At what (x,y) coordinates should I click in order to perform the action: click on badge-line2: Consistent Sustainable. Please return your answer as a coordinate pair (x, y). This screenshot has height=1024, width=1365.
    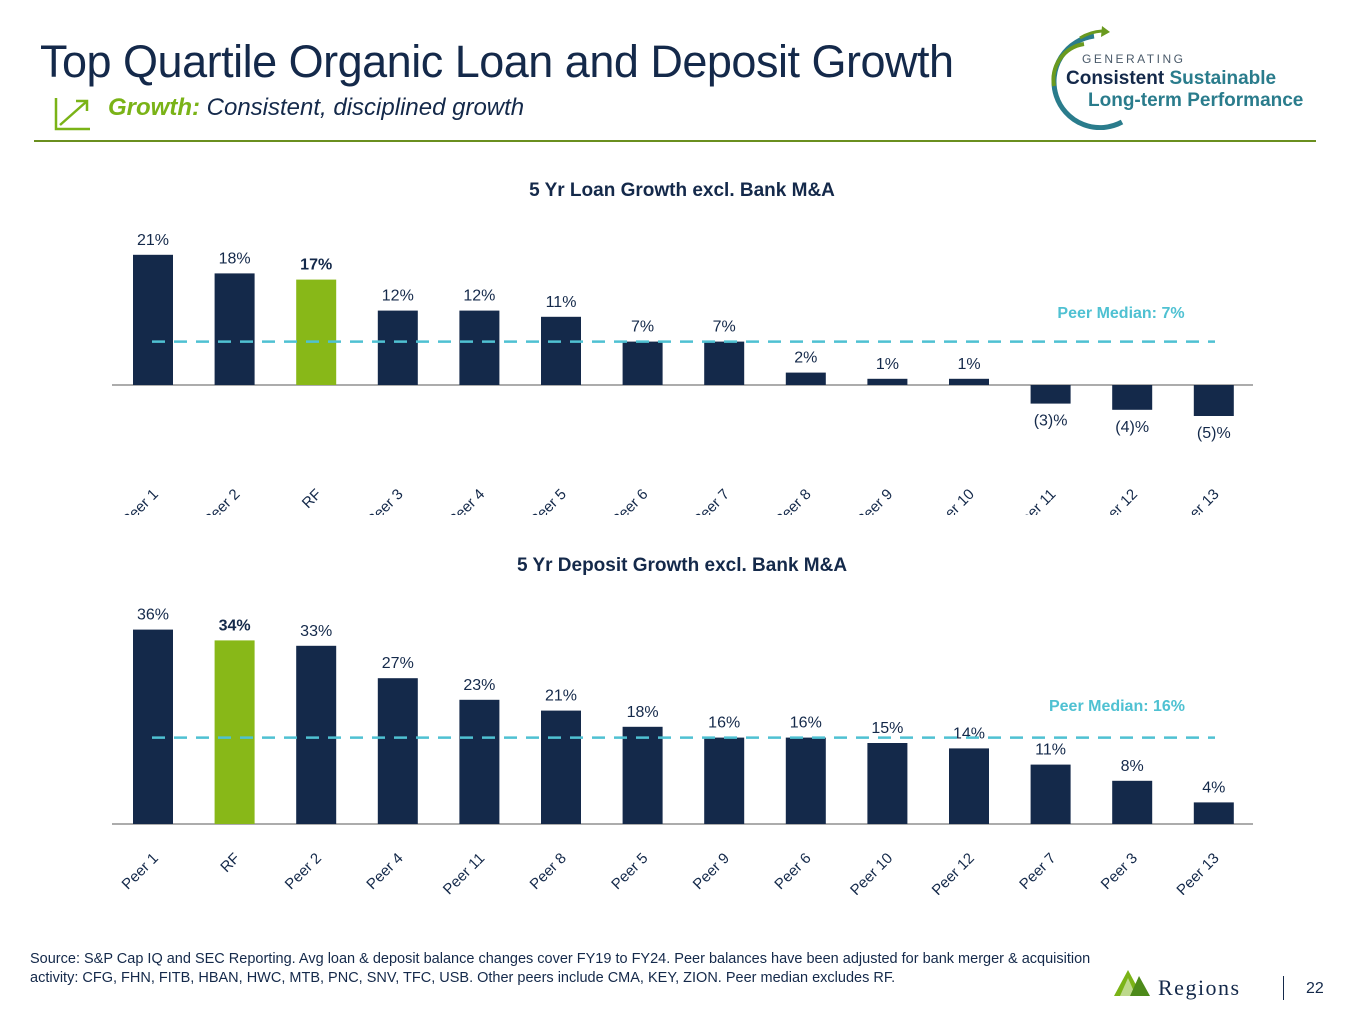
    Looking at the image, I should click on (1171, 79).